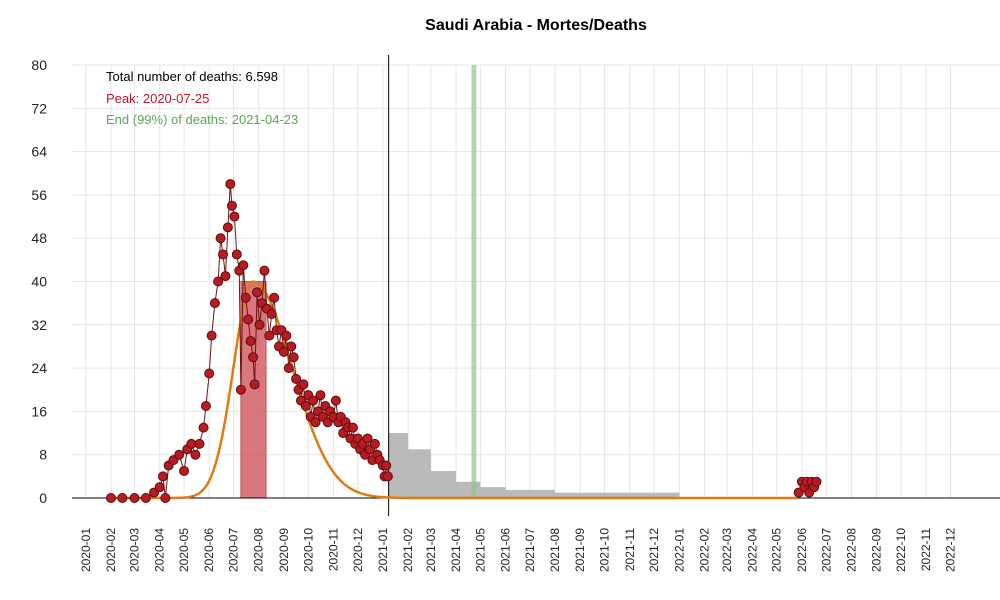 The width and height of the screenshot is (1000, 600). What do you see at coordinates (926, 549) in the screenshot?
I see `x-tick-label: 2022-11` at bounding box center [926, 549].